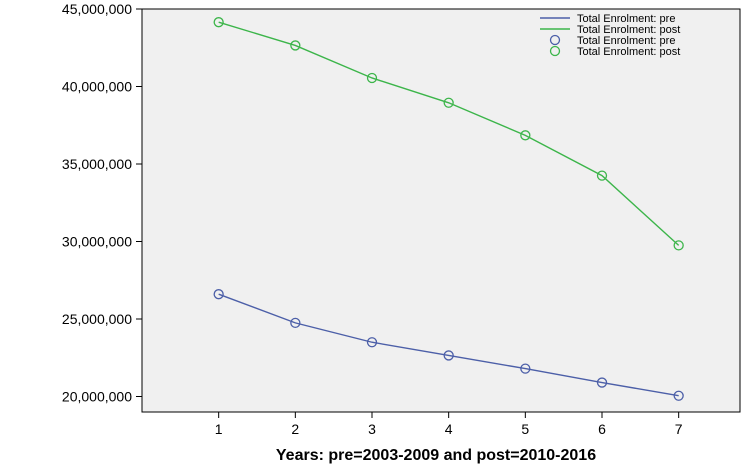 This screenshot has height=468, width=742. Describe the element at coordinates (372, 429) in the screenshot. I see `x-tick-label: 3` at that location.